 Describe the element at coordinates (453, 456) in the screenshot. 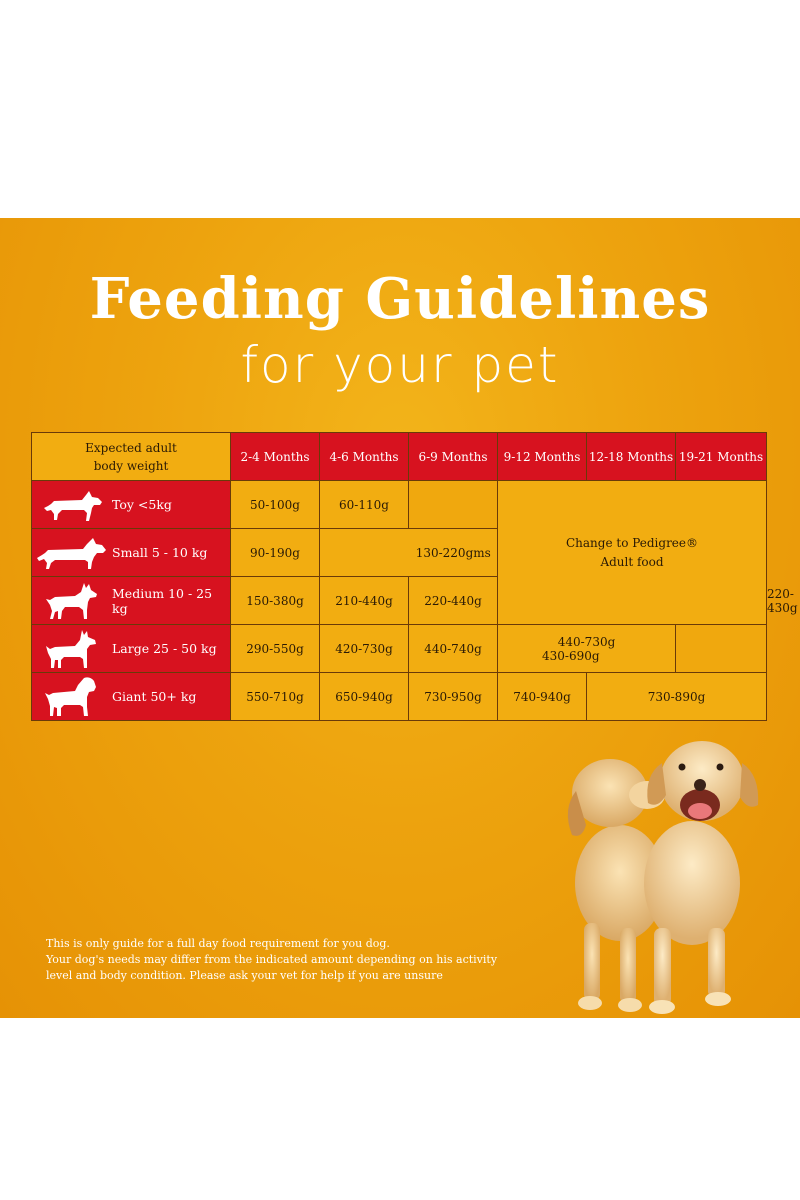

I see `month-header: 6-9 Months` at that location.